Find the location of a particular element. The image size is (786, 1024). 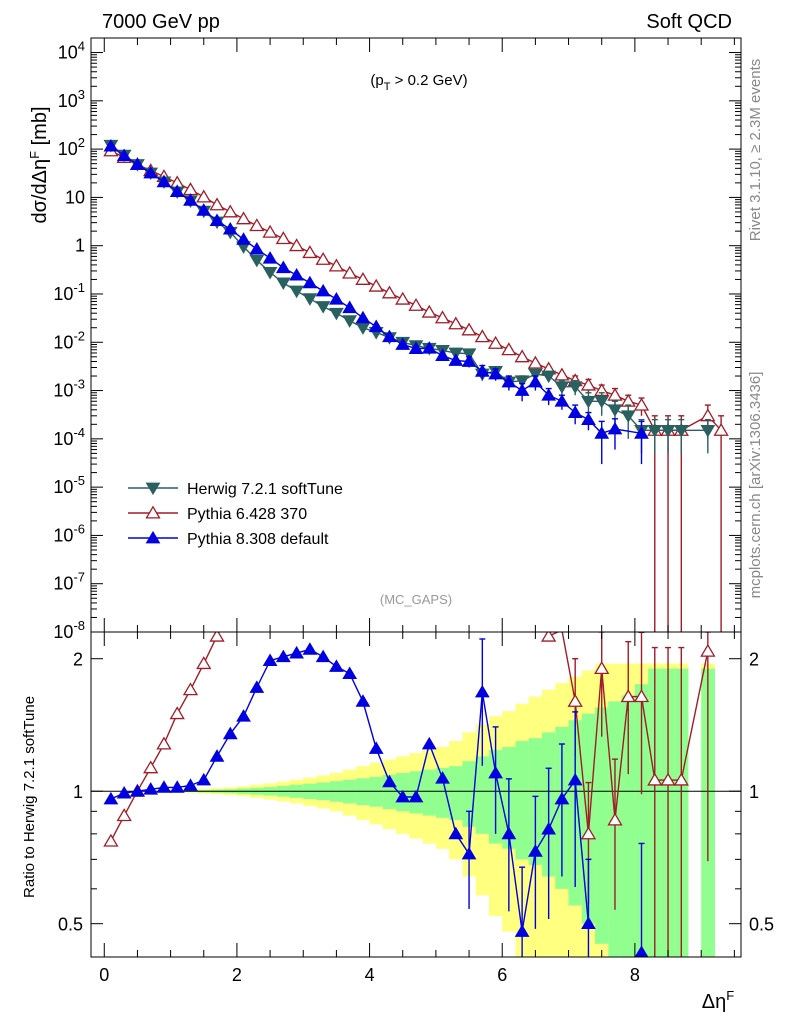

y-tick-exponent: 2 is located at coordinates (81, 142).